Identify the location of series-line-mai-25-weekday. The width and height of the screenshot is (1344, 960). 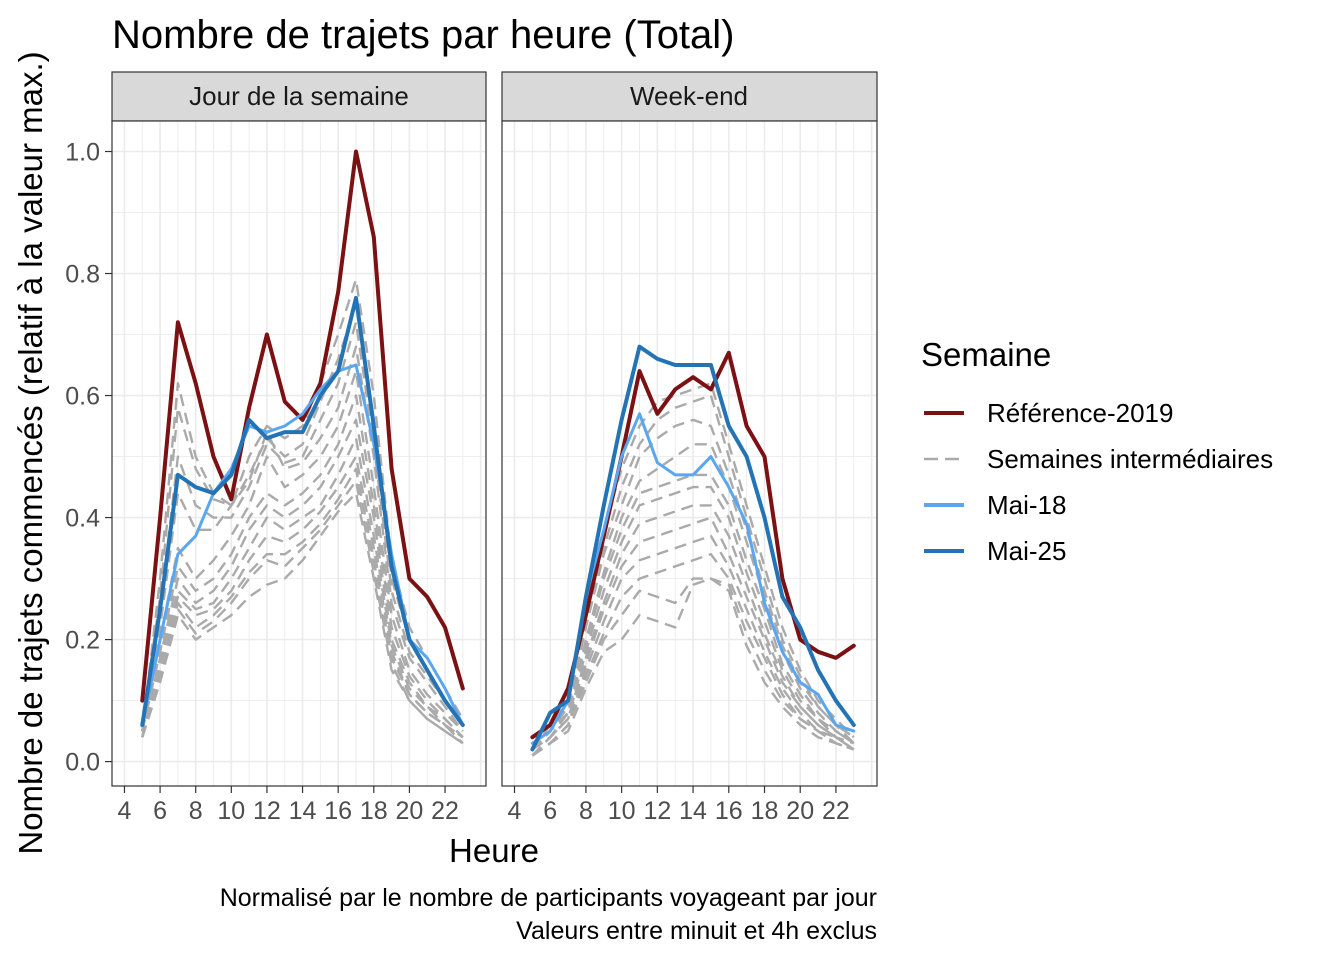
(302, 511).